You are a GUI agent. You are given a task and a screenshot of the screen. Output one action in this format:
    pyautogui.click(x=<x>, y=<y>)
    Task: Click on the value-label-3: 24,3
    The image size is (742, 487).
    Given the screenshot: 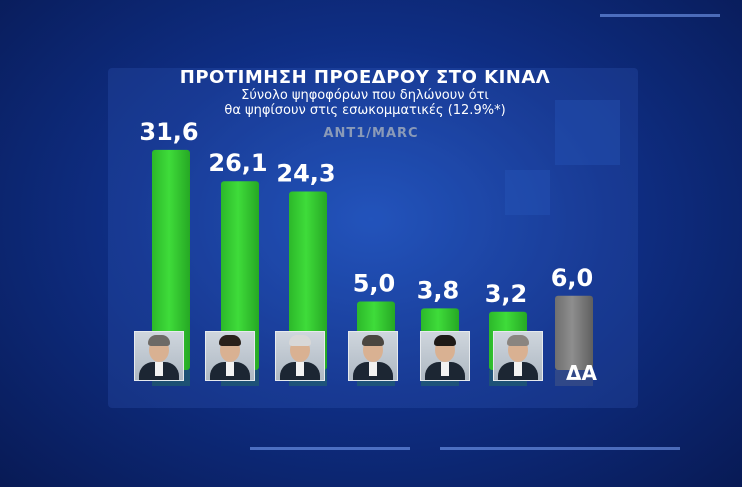 What is the action you would take?
    pyautogui.click(x=305, y=173)
    